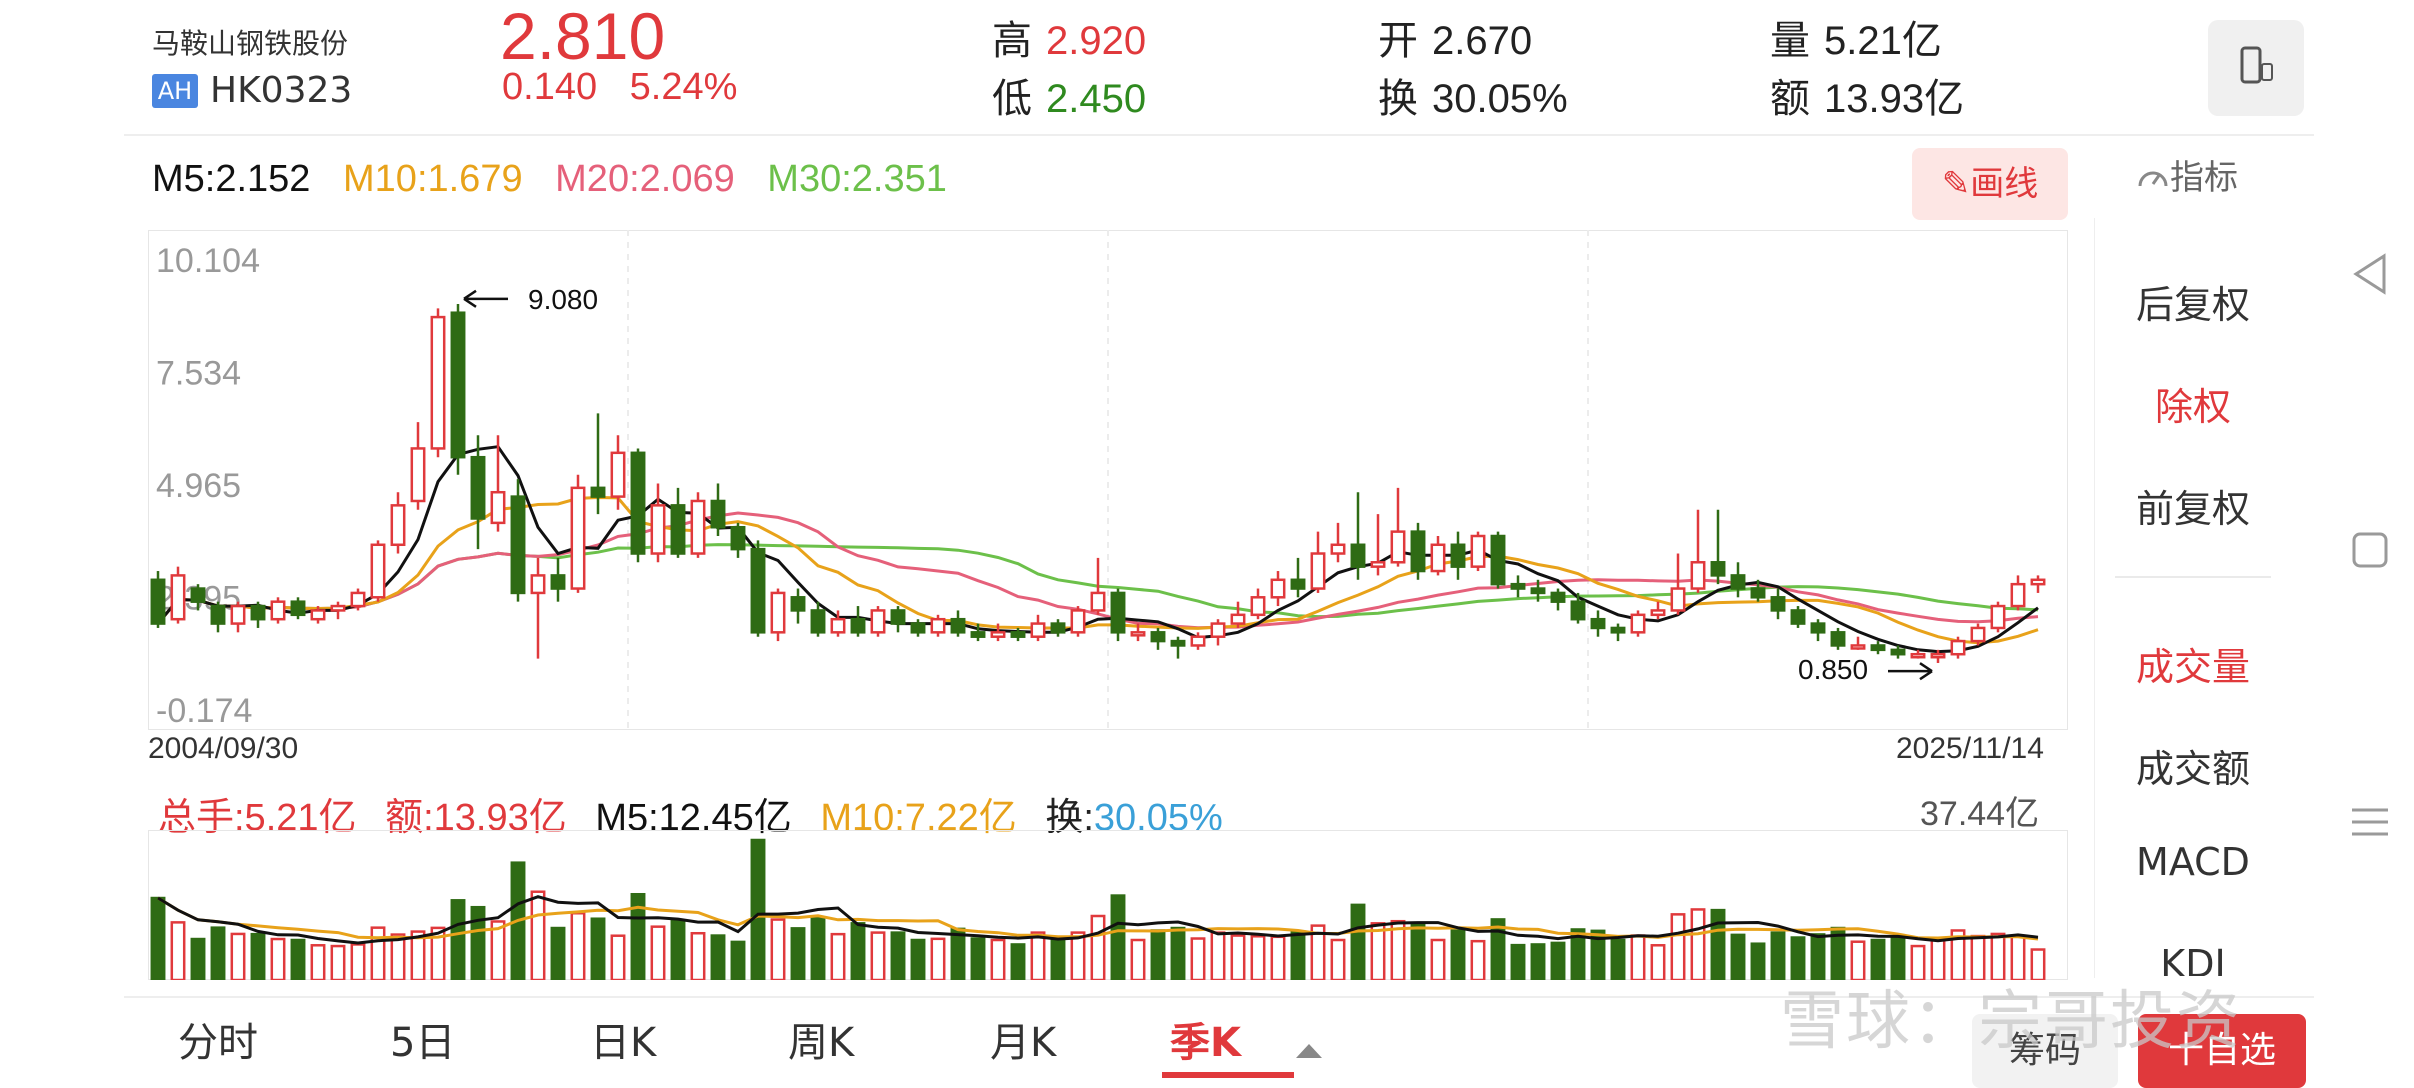  What do you see at coordinates (1097, 549) in the screenshot?
I see `ma5-line` at bounding box center [1097, 549].